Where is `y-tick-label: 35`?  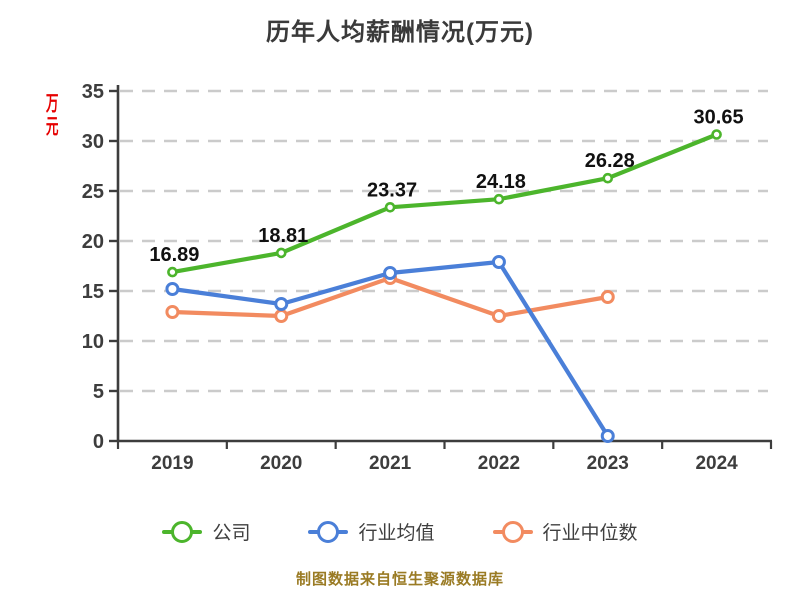
y-tick-label: 35 is located at coordinates (93, 92).